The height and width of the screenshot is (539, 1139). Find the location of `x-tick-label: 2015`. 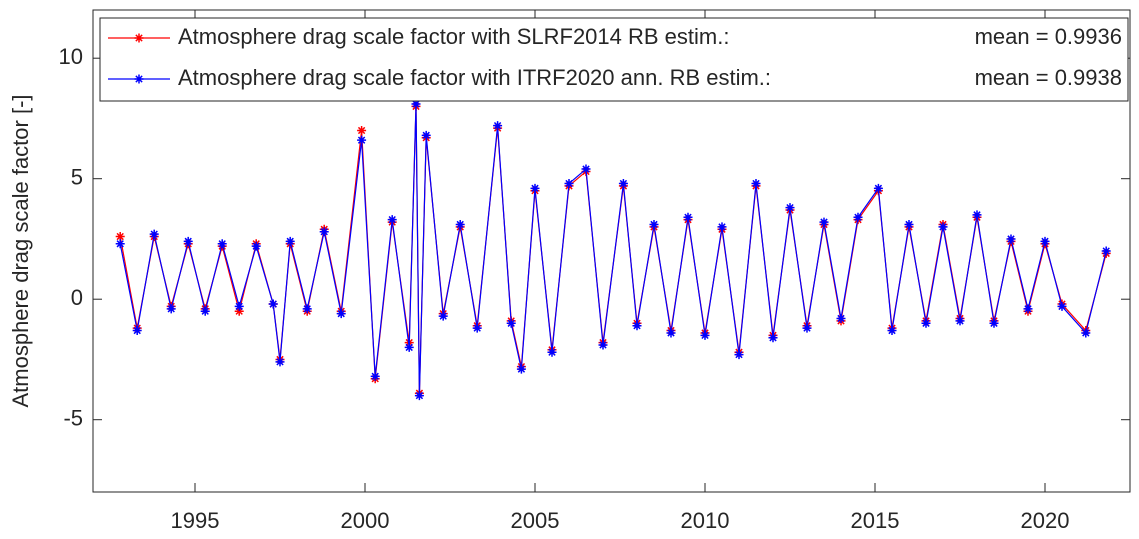

x-tick-label: 2015 is located at coordinates (875, 520).